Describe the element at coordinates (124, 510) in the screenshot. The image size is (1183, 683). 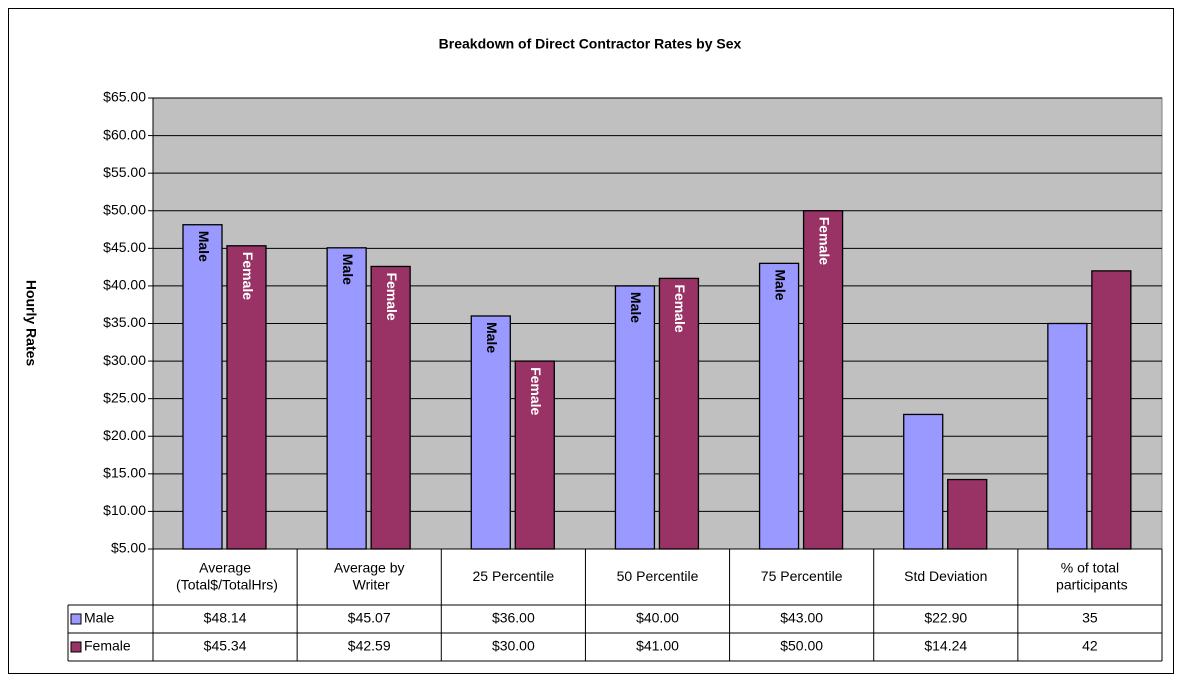
I see `y-tick-label: $10.00` at that location.